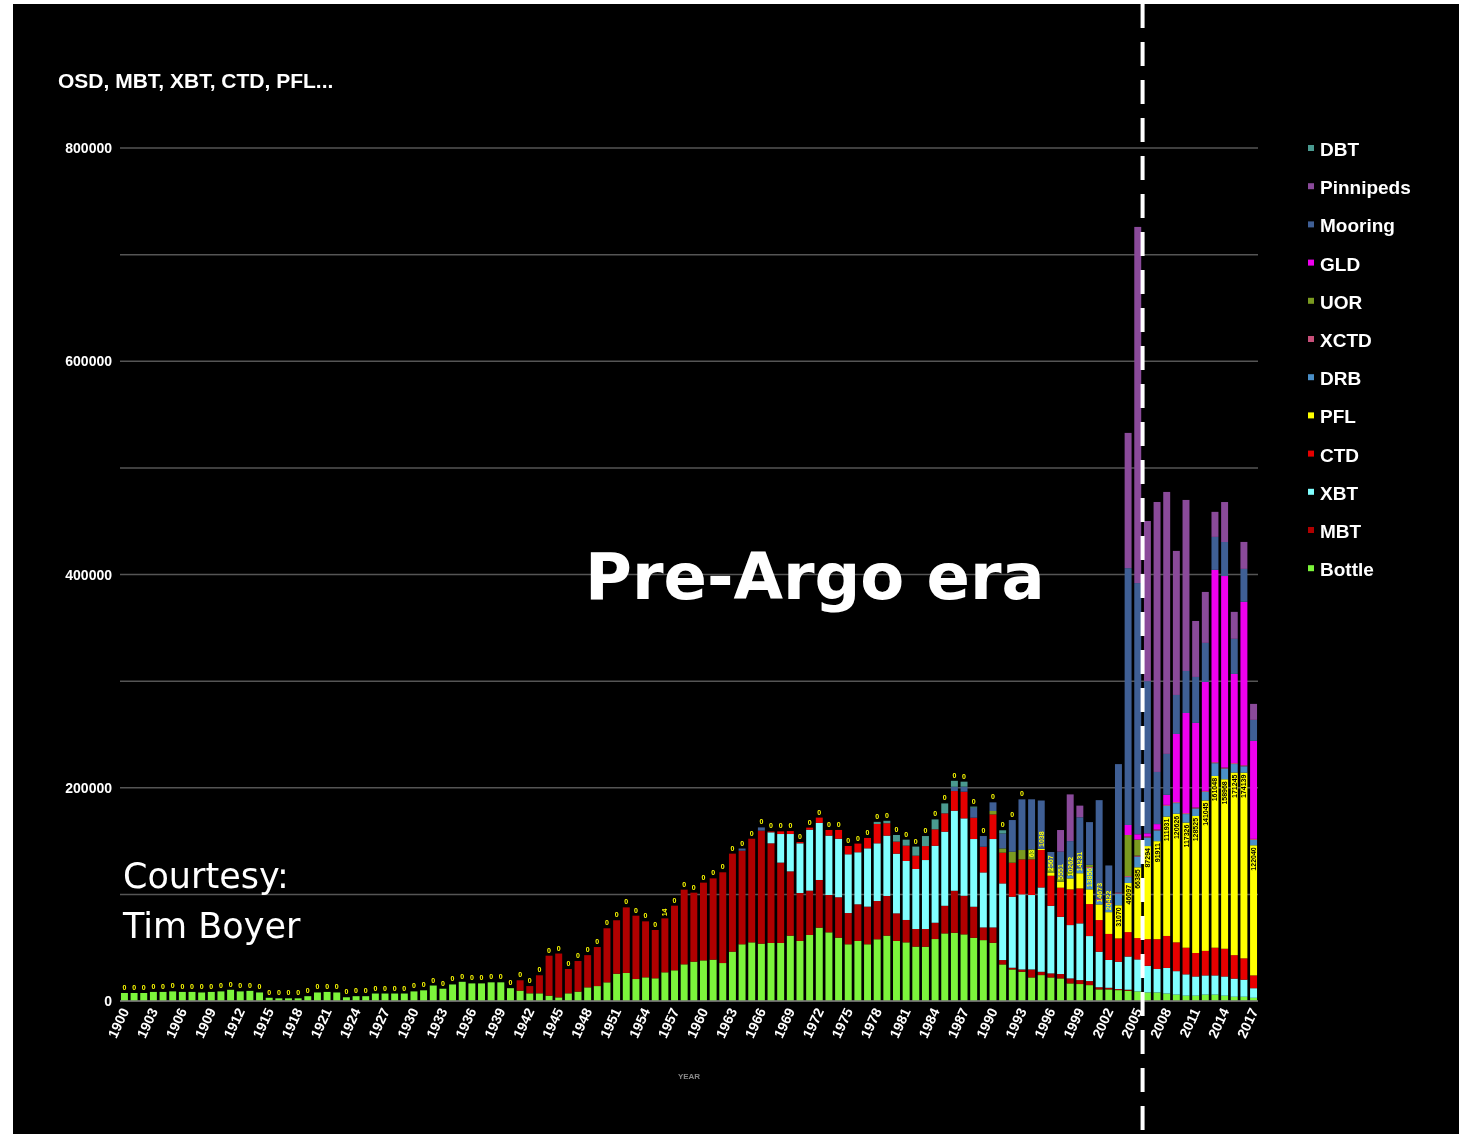 The width and height of the screenshot is (1465, 1135). Describe the element at coordinates (1341, 379) in the screenshot. I see `legend-label: DRB` at that location.